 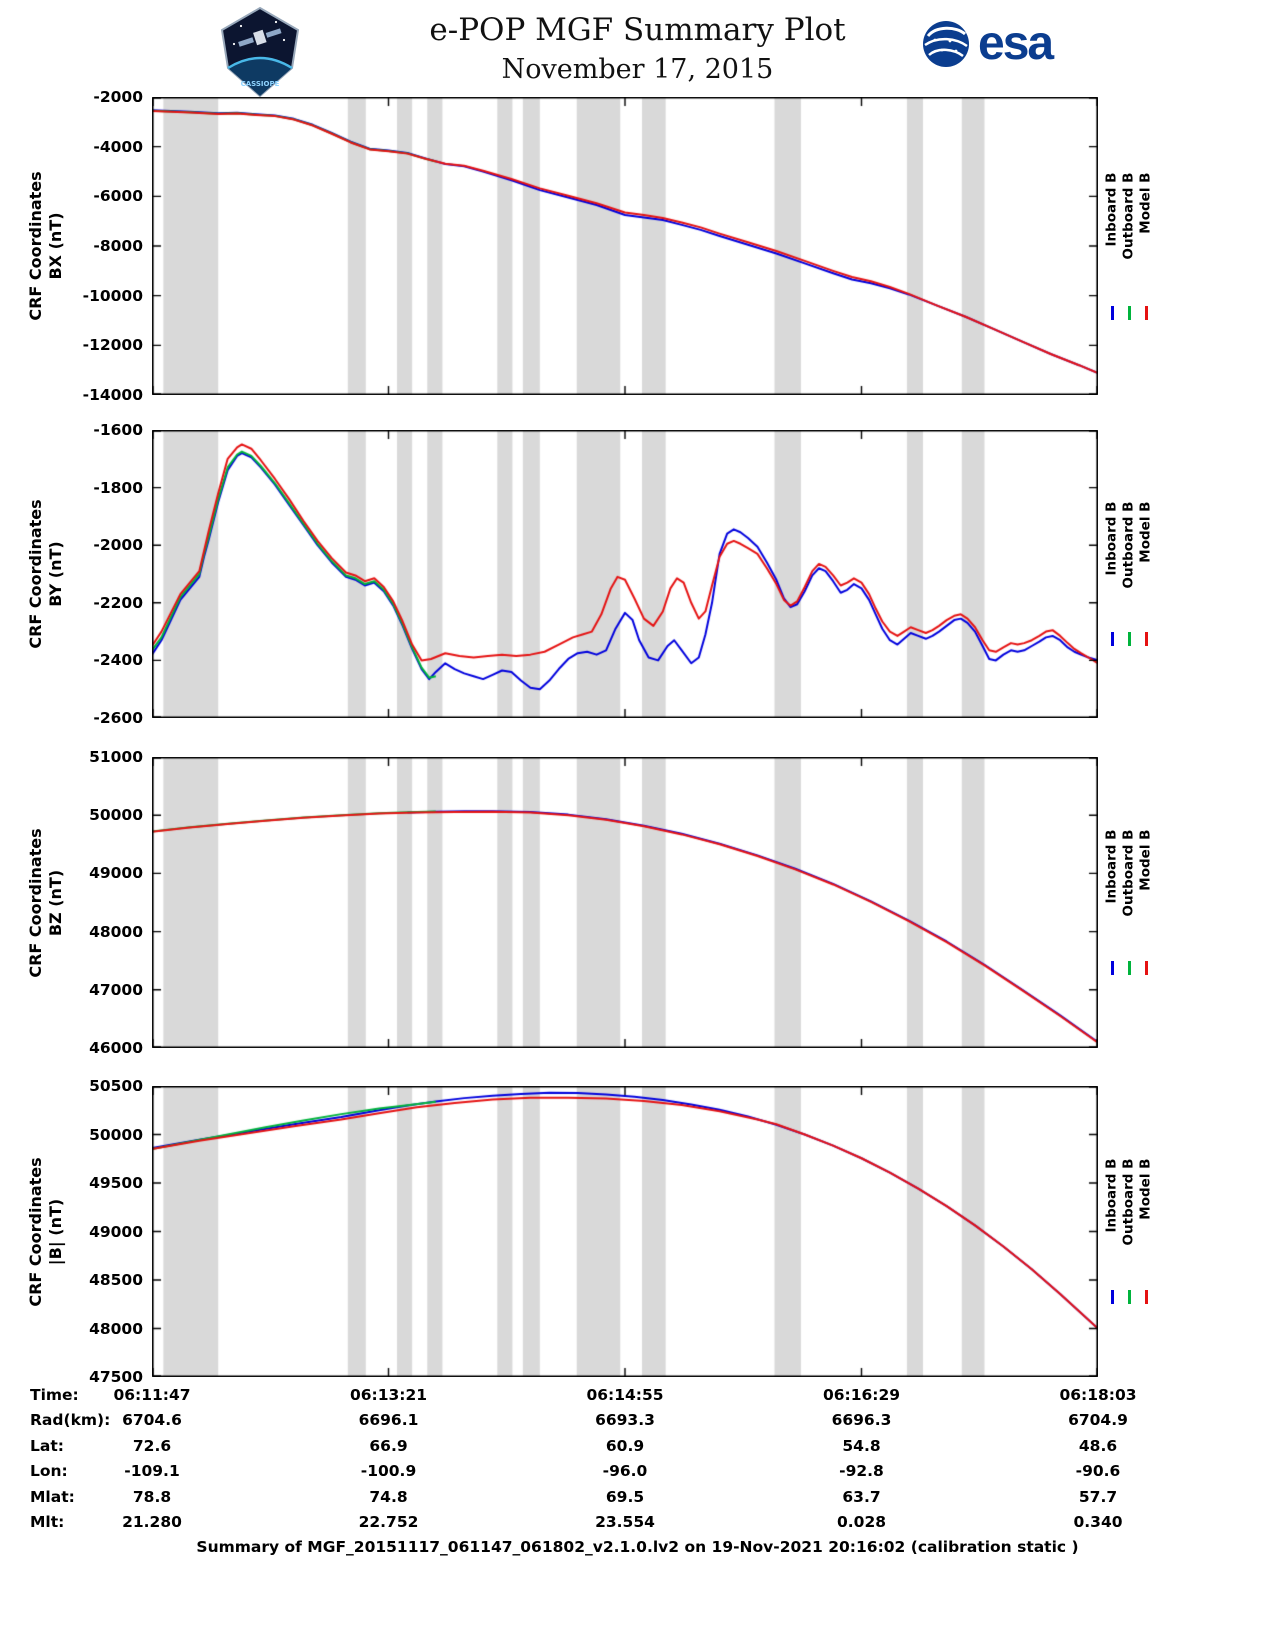 What do you see at coordinates (637, 30) in the screenshot?
I see `page-title: e-POP MGF Summary Plot` at bounding box center [637, 30].